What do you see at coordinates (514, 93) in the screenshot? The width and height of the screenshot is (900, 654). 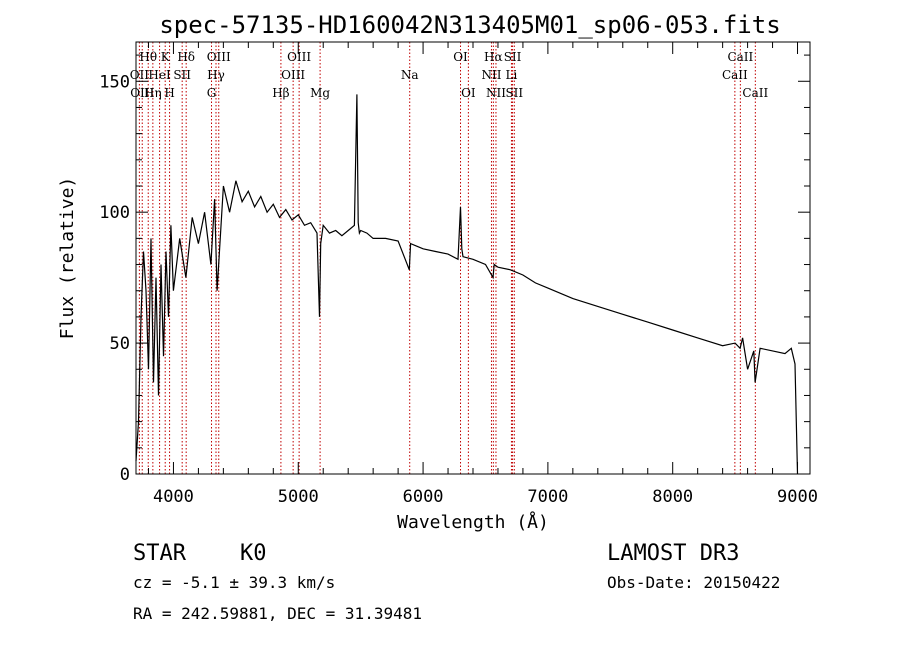 I see `line-label-24: SII` at bounding box center [514, 93].